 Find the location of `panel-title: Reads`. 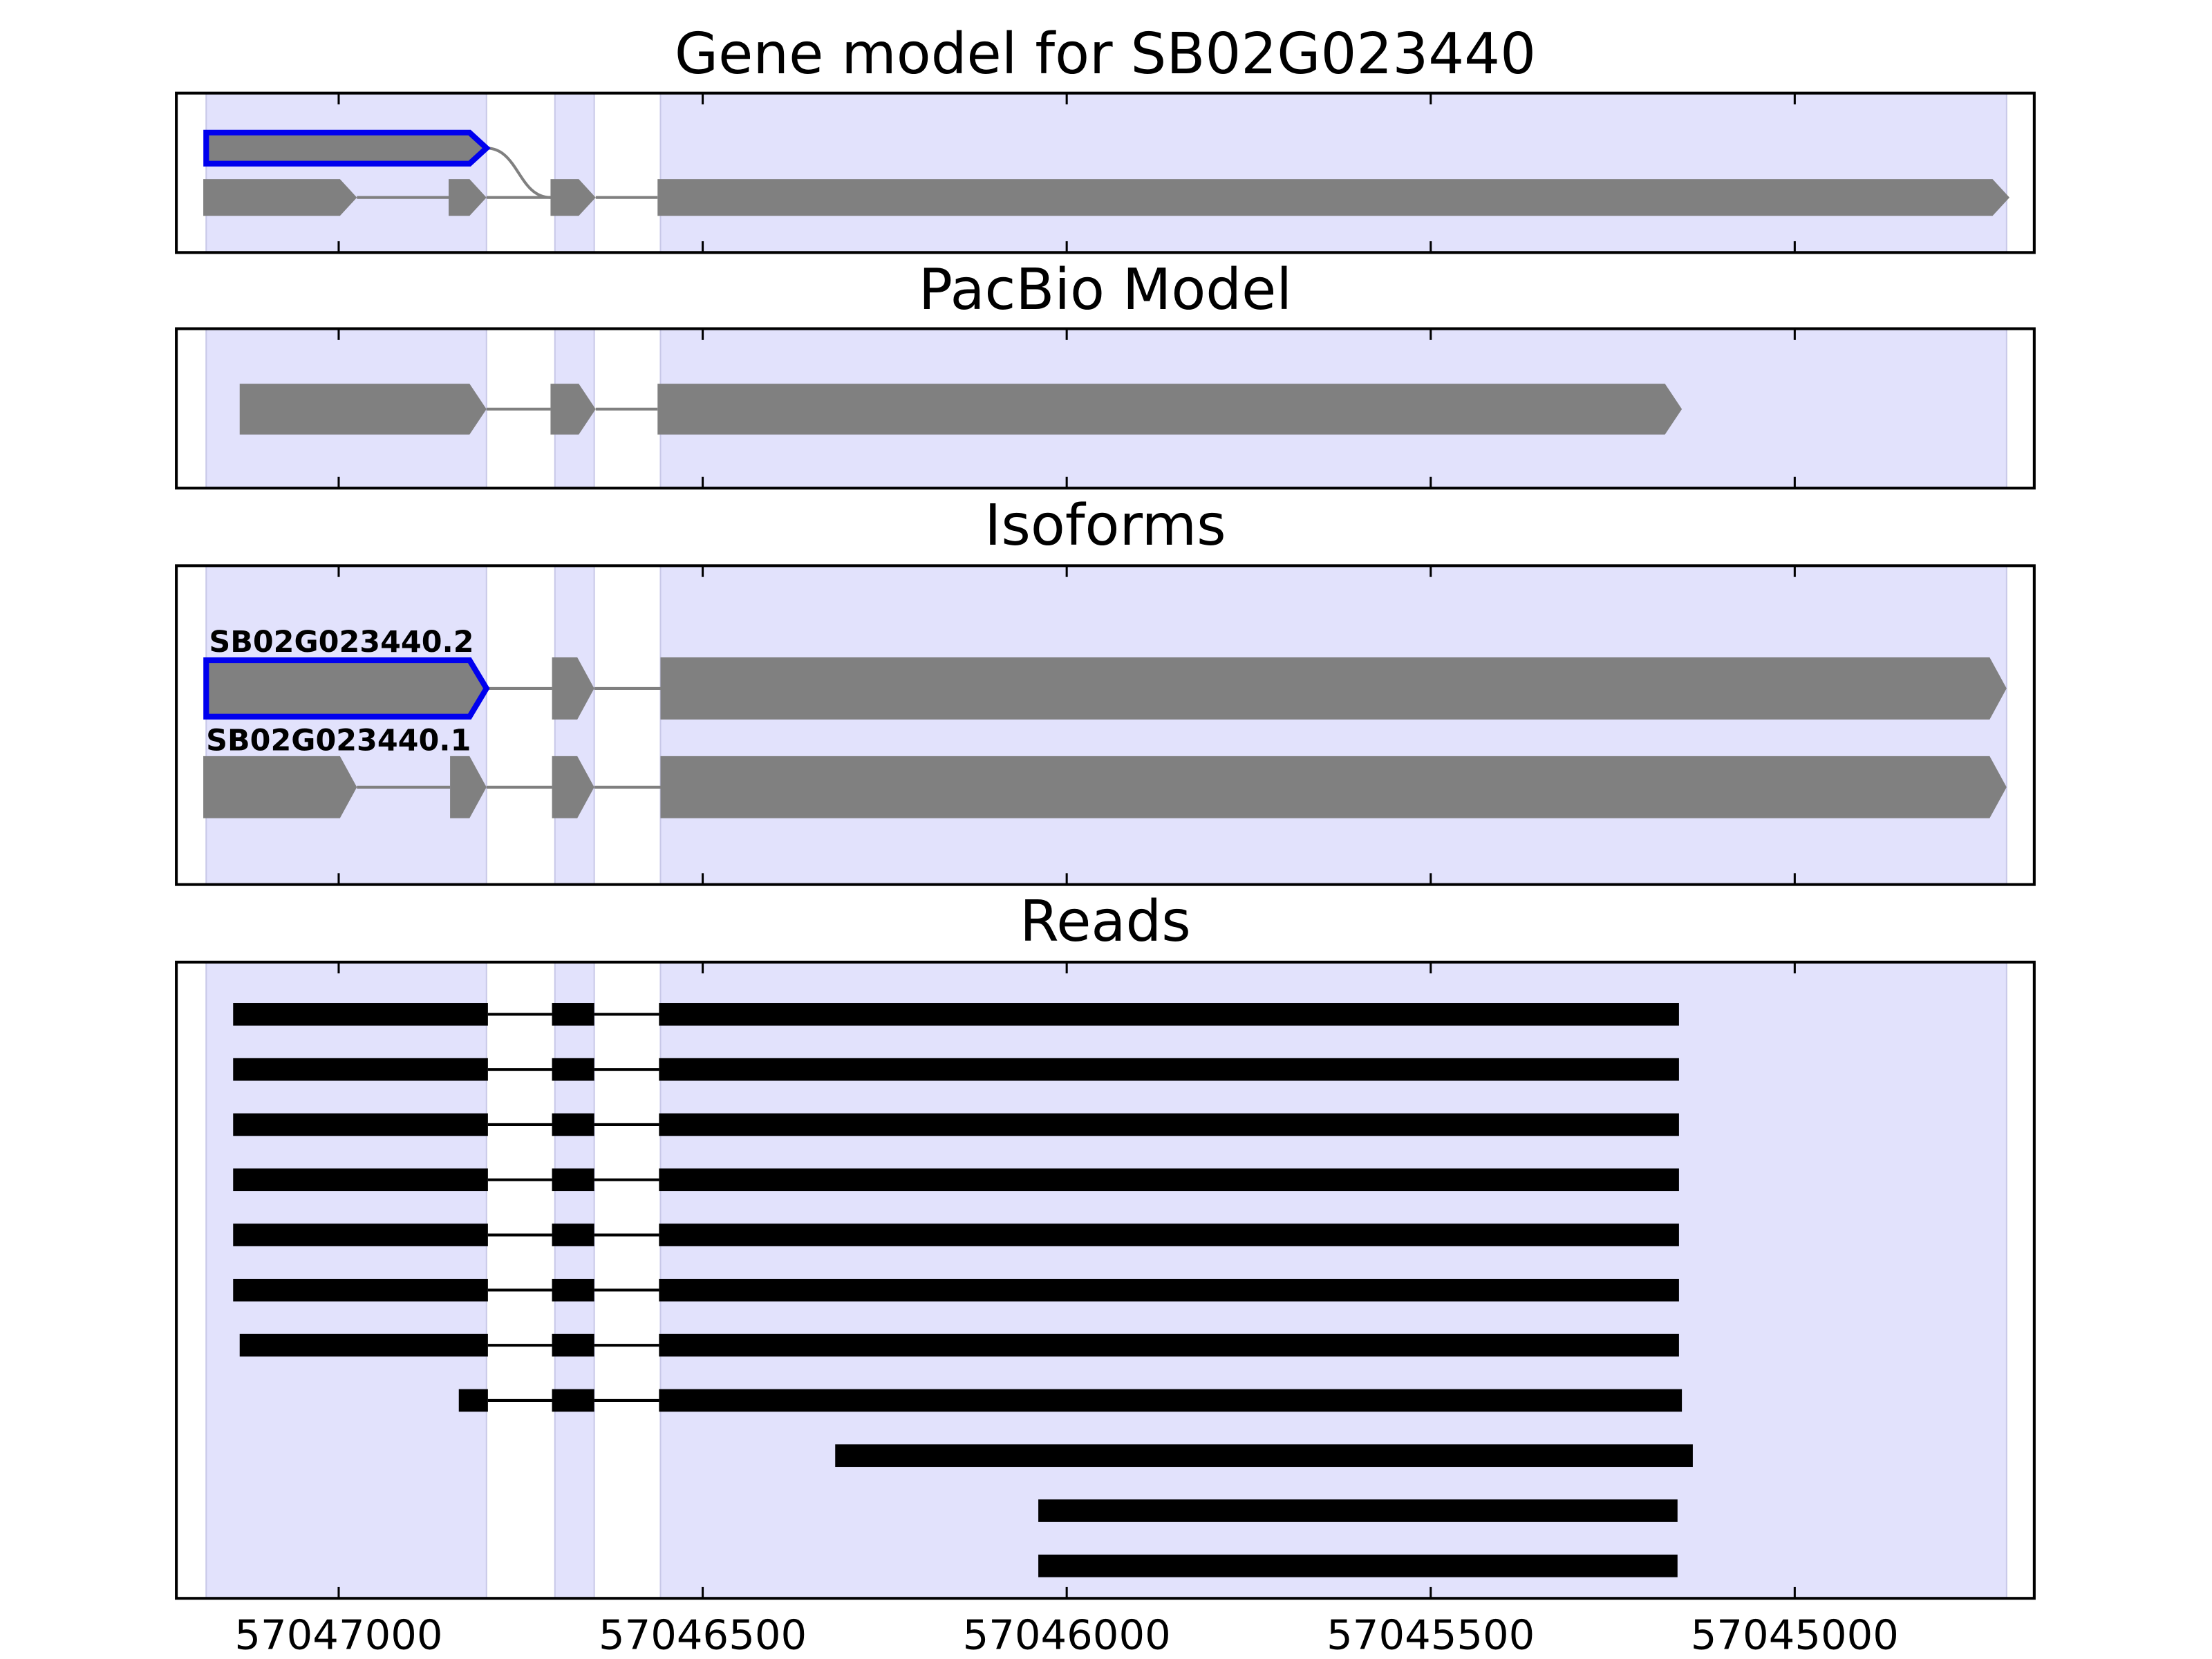

panel-title: Reads is located at coordinates (1105, 922).